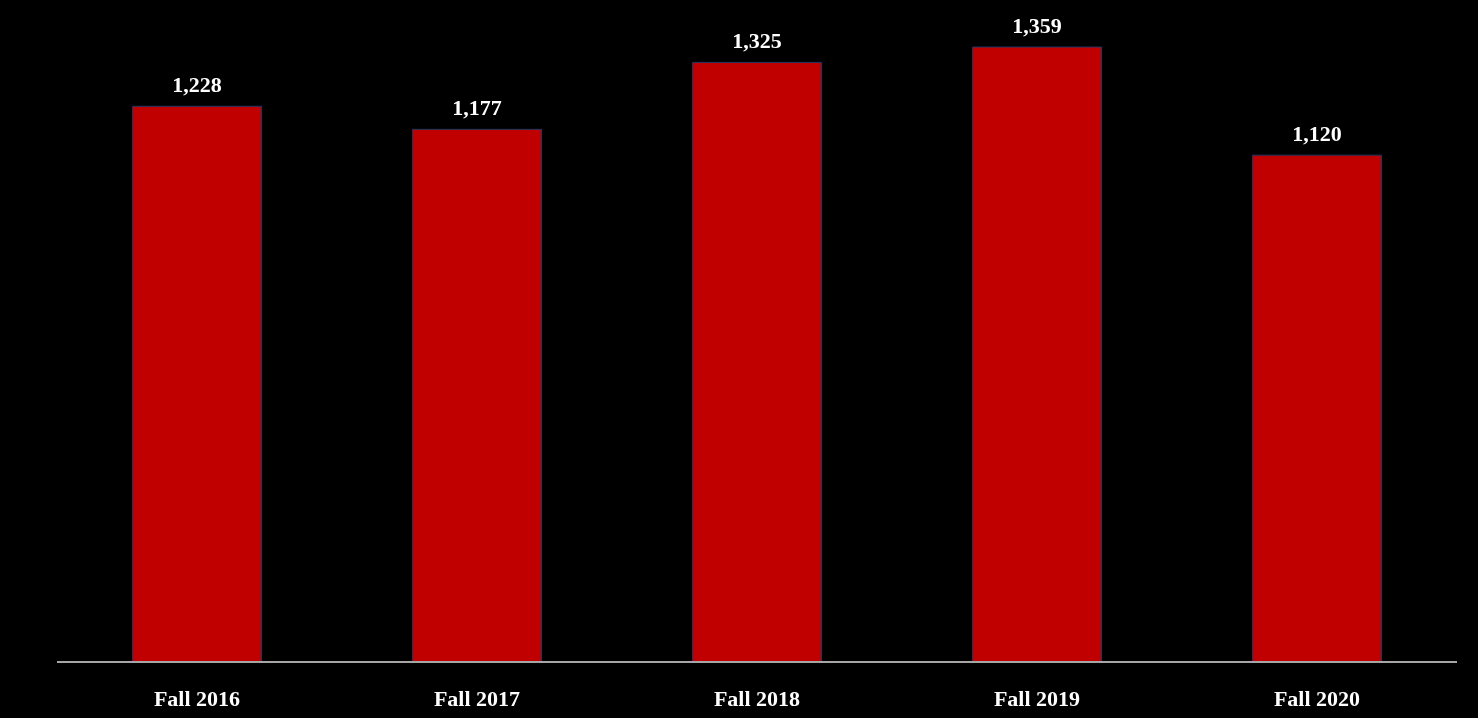 This screenshot has width=1478, height=718. Describe the element at coordinates (197, 698) in the screenshot. I see `x-tick-label: Fall 2016` at that location.